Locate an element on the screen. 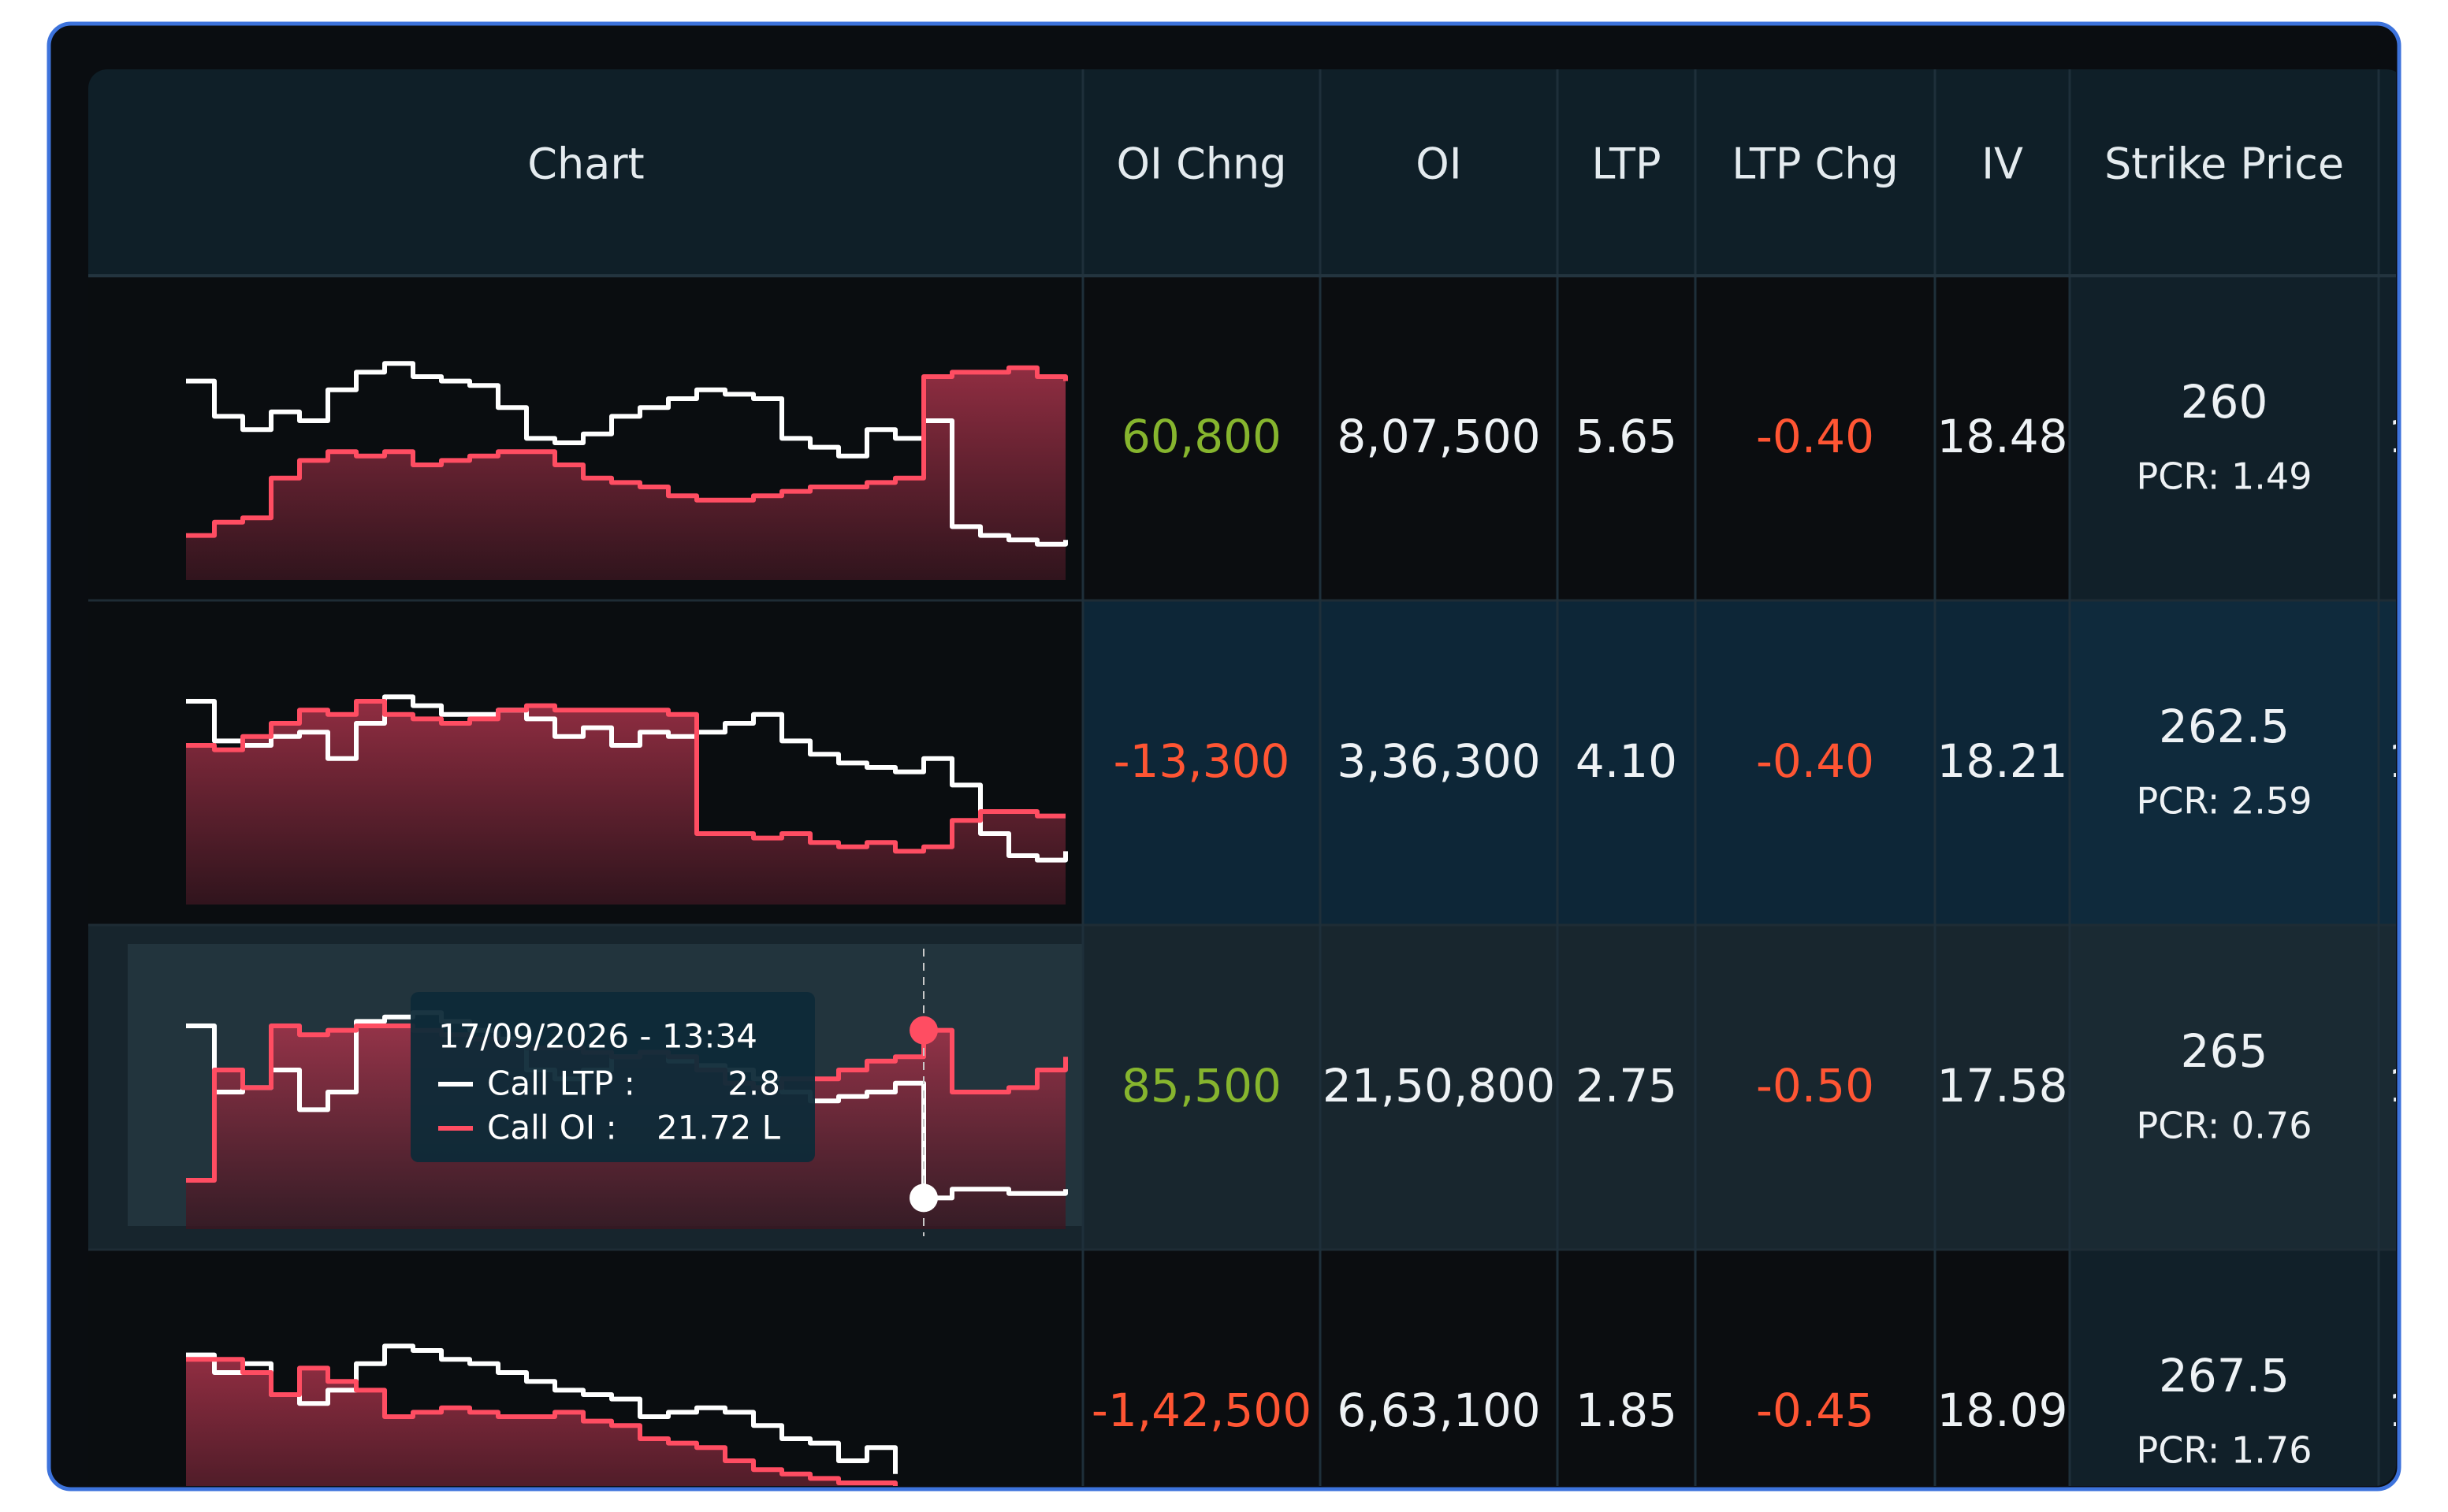  hover-dot-ltp is located at coordinates (924, 1198).